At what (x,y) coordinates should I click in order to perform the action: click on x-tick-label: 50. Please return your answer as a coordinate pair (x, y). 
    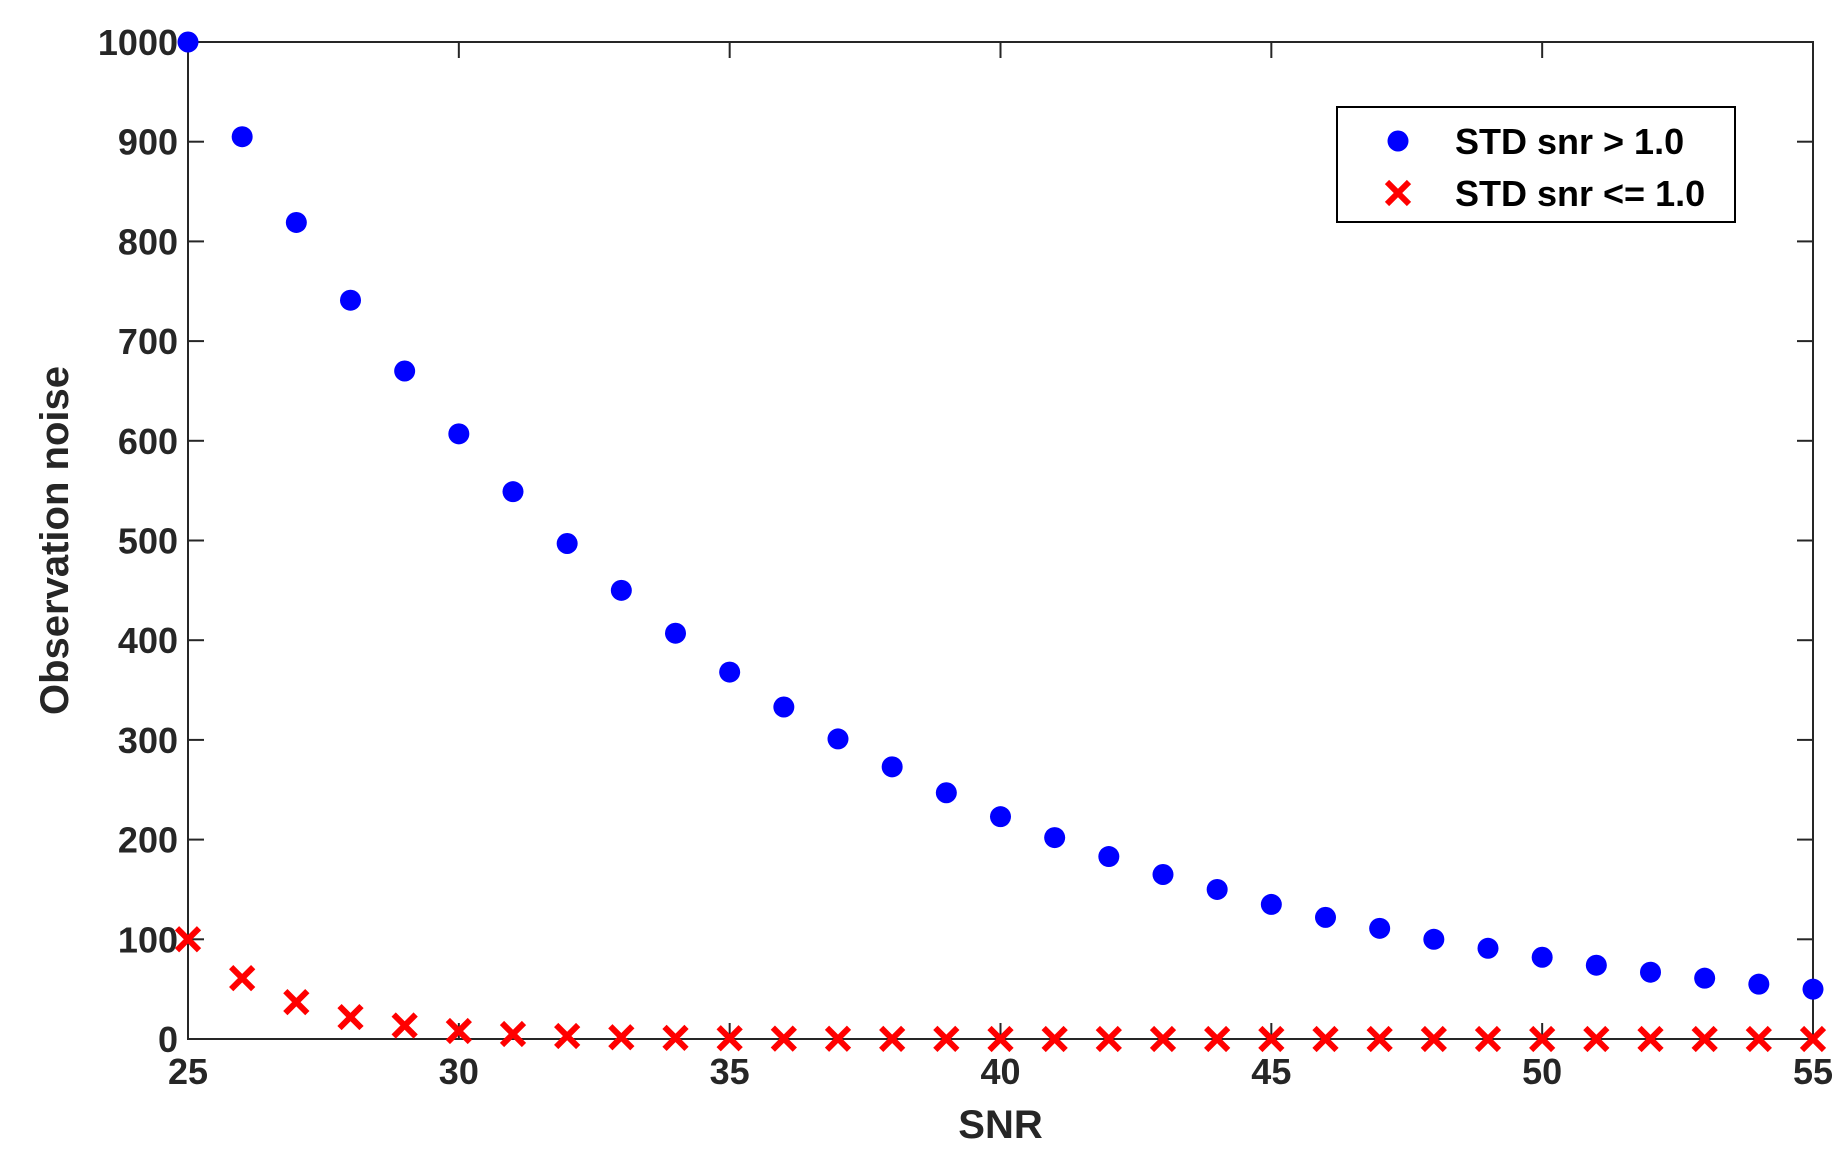
    Looking at the image, I should click on (1542, 1071).